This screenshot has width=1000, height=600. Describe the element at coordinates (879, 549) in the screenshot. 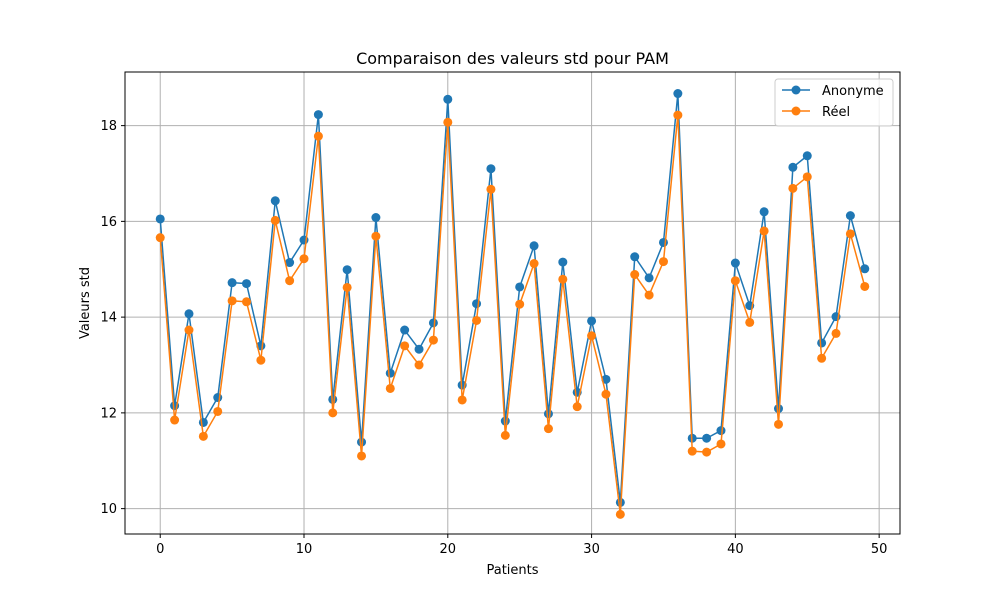

I see `x-tick-label: 50` at that location.